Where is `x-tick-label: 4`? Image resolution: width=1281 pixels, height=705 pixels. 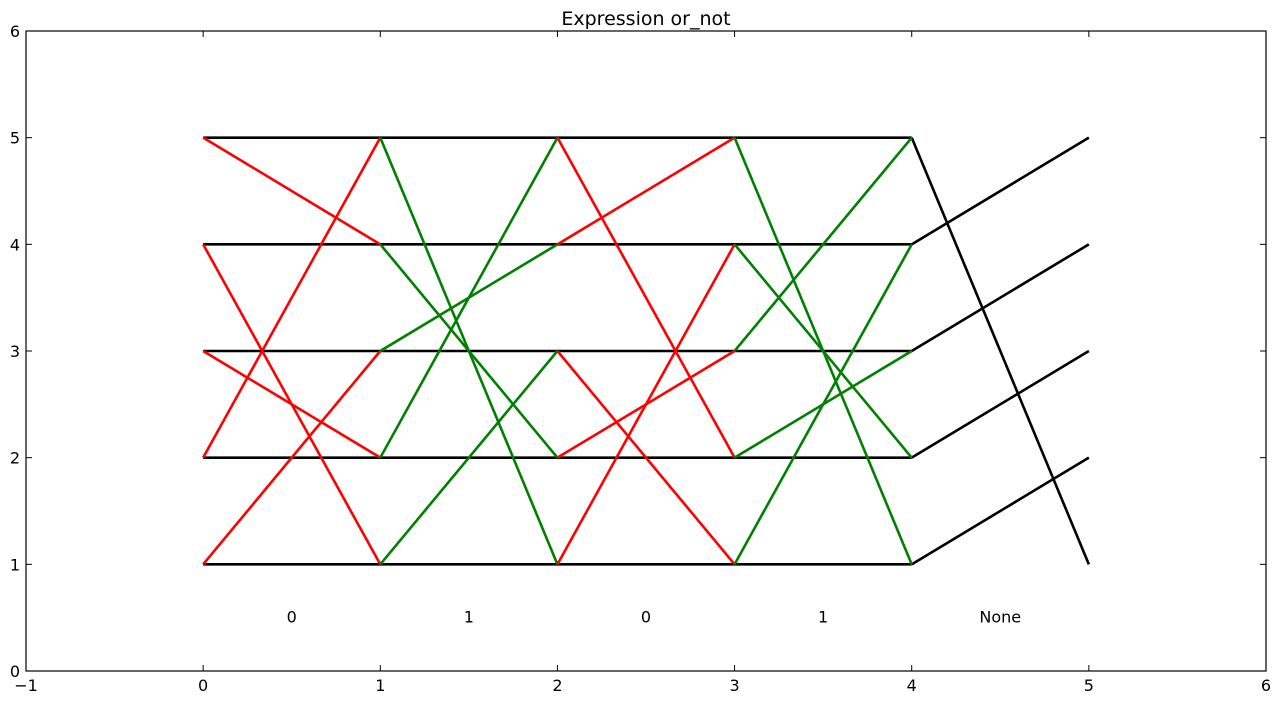
x-tick-label: 4 is located at coordinates (912, 685).